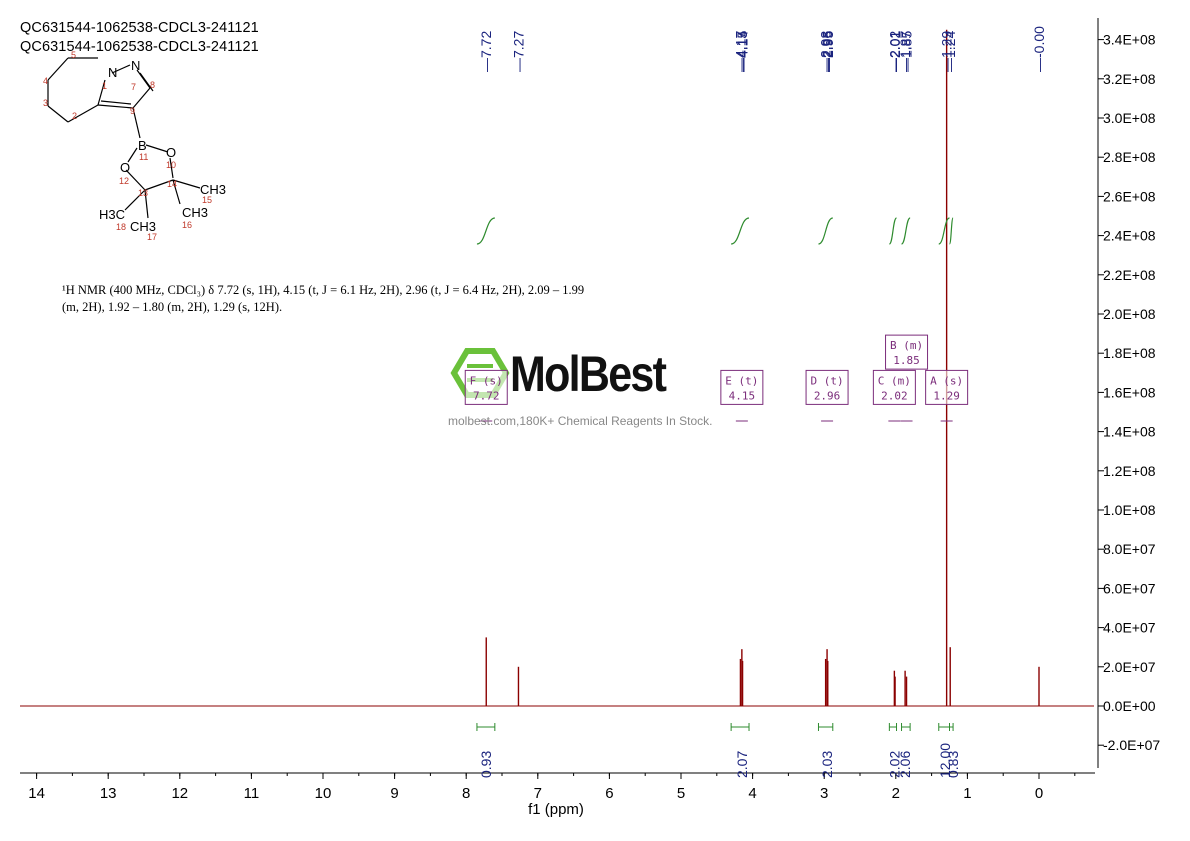  I want to click on peak-label: —1.87, so click(905, 51).